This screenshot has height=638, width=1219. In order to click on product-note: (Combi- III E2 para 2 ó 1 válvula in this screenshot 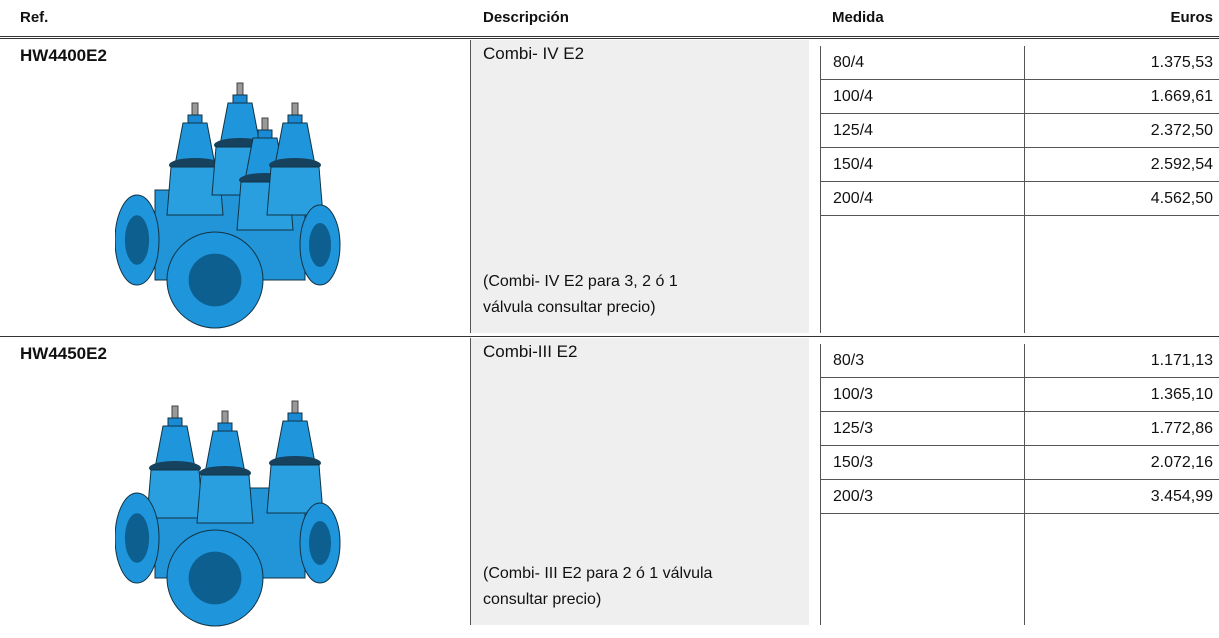, I will do `click(598, 573)`.